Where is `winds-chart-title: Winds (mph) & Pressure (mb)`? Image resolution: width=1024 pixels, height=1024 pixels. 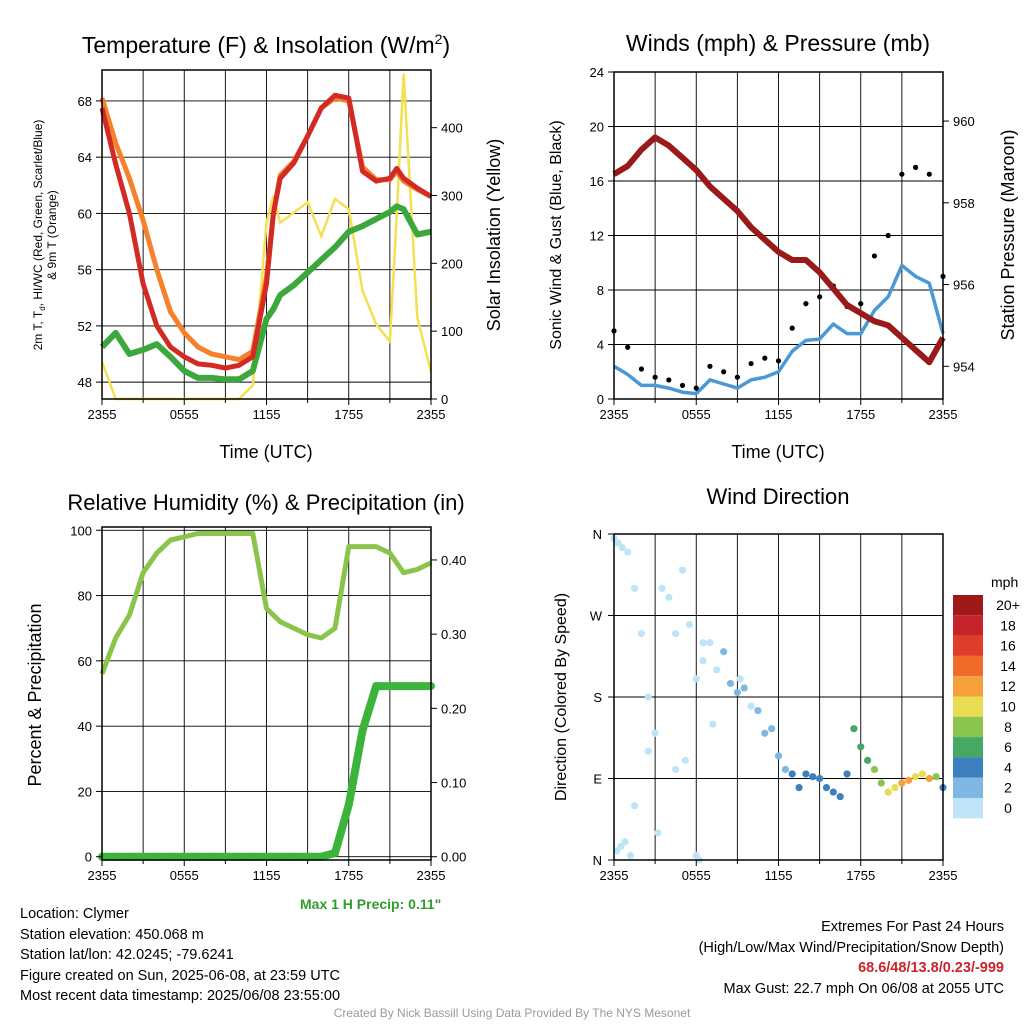
winds-chart-title: Winds (mph) & Pressure (mb) is located at coordinates (778, 43).